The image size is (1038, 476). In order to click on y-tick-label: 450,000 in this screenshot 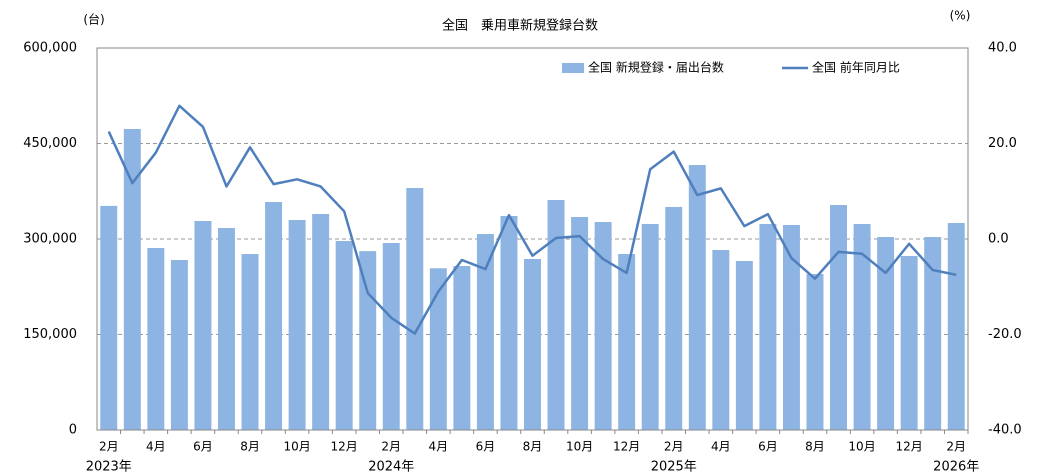, I will do `click(50, 143)`.